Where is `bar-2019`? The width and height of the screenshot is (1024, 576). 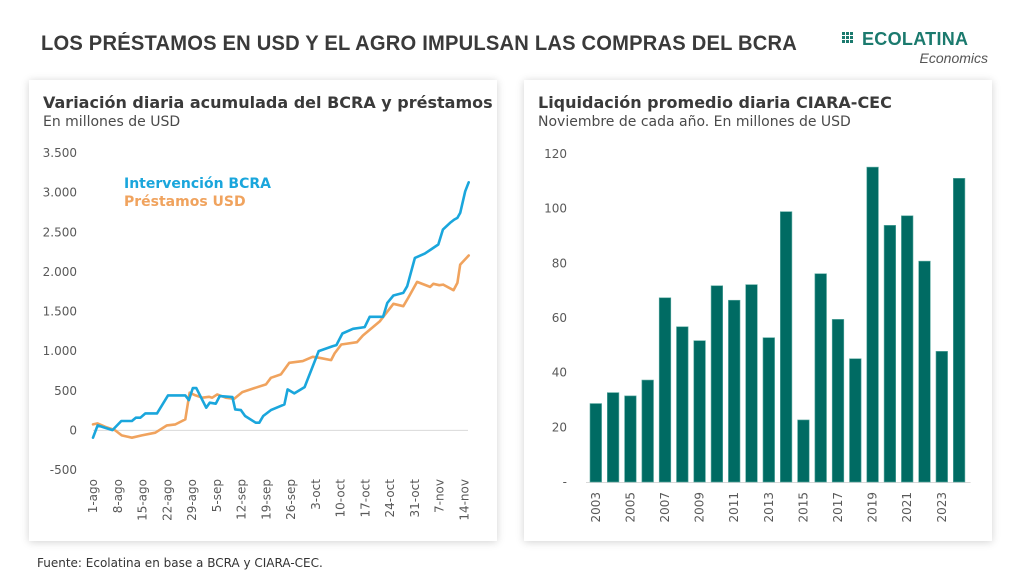 bar-2019 is located at coordinates (872, 324).